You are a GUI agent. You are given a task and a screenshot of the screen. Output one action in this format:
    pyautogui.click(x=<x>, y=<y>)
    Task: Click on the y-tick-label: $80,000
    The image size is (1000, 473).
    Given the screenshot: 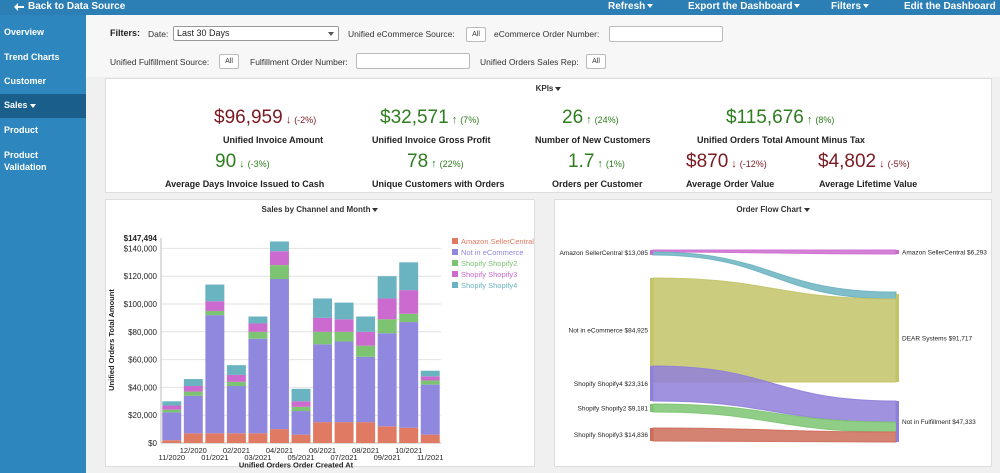 What is the action you would take?
    pyautogui.click(x=142, y=332)
    